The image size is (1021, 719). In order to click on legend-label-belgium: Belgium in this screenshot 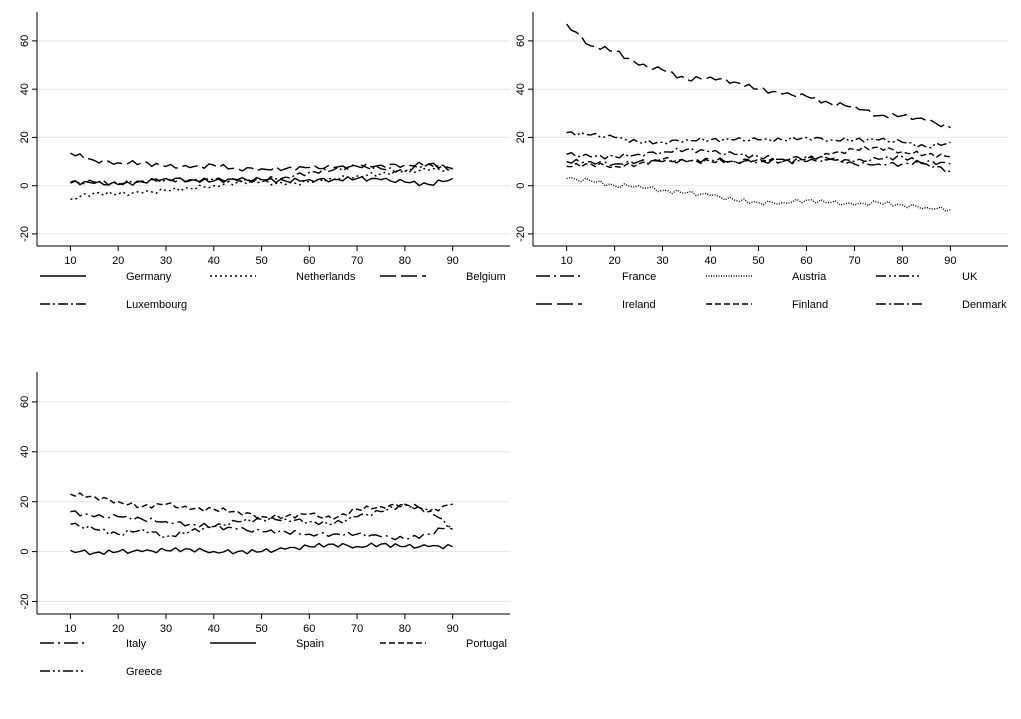, I will do `click(486, 277)`.